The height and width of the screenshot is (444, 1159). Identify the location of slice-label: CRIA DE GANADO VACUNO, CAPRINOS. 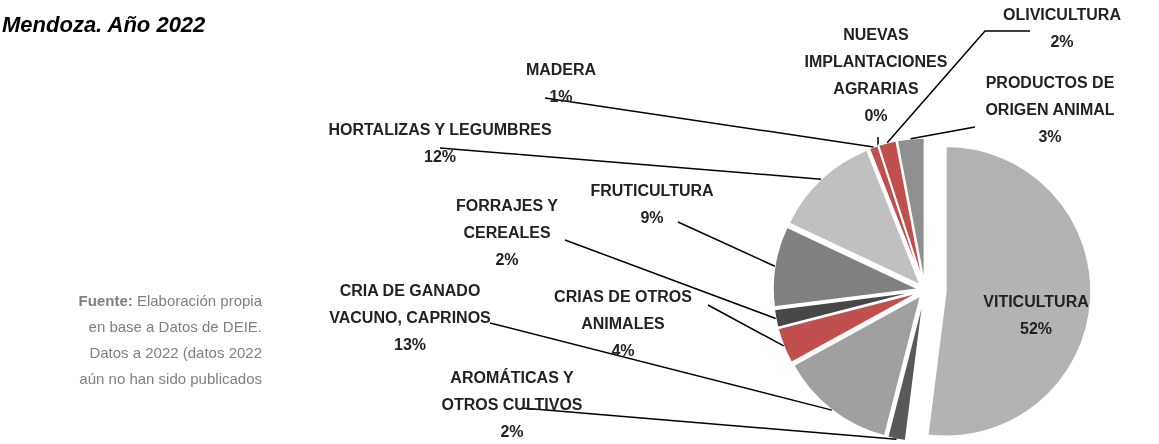
(410, 304).